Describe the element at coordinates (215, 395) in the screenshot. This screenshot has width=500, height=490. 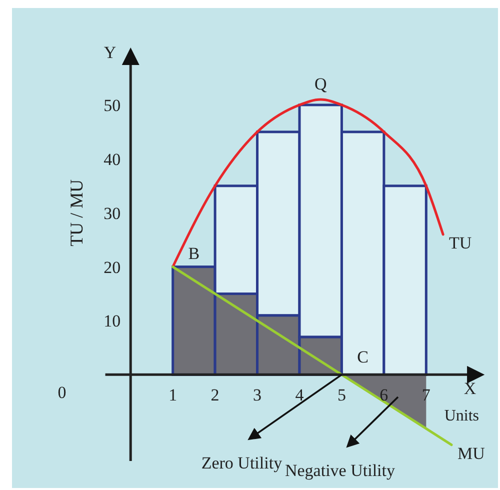
I see `x-tick-label: 2` at that location.